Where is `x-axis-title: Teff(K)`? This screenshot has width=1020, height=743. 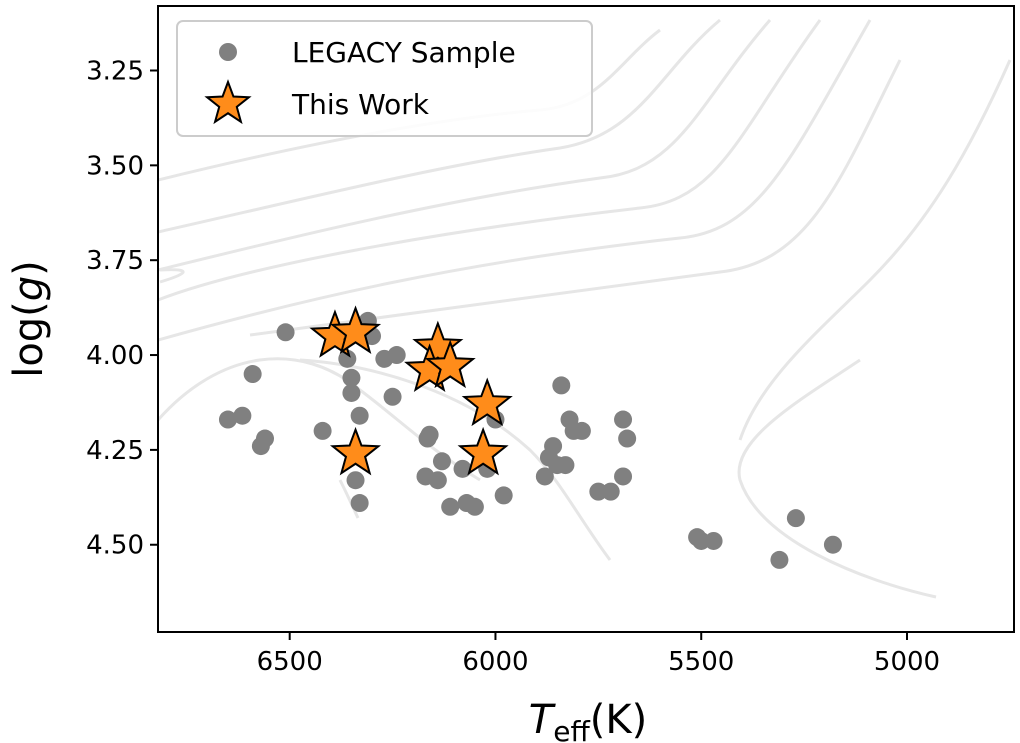 x-axis-title: Teff(K) is located at coordinates (588, 720).